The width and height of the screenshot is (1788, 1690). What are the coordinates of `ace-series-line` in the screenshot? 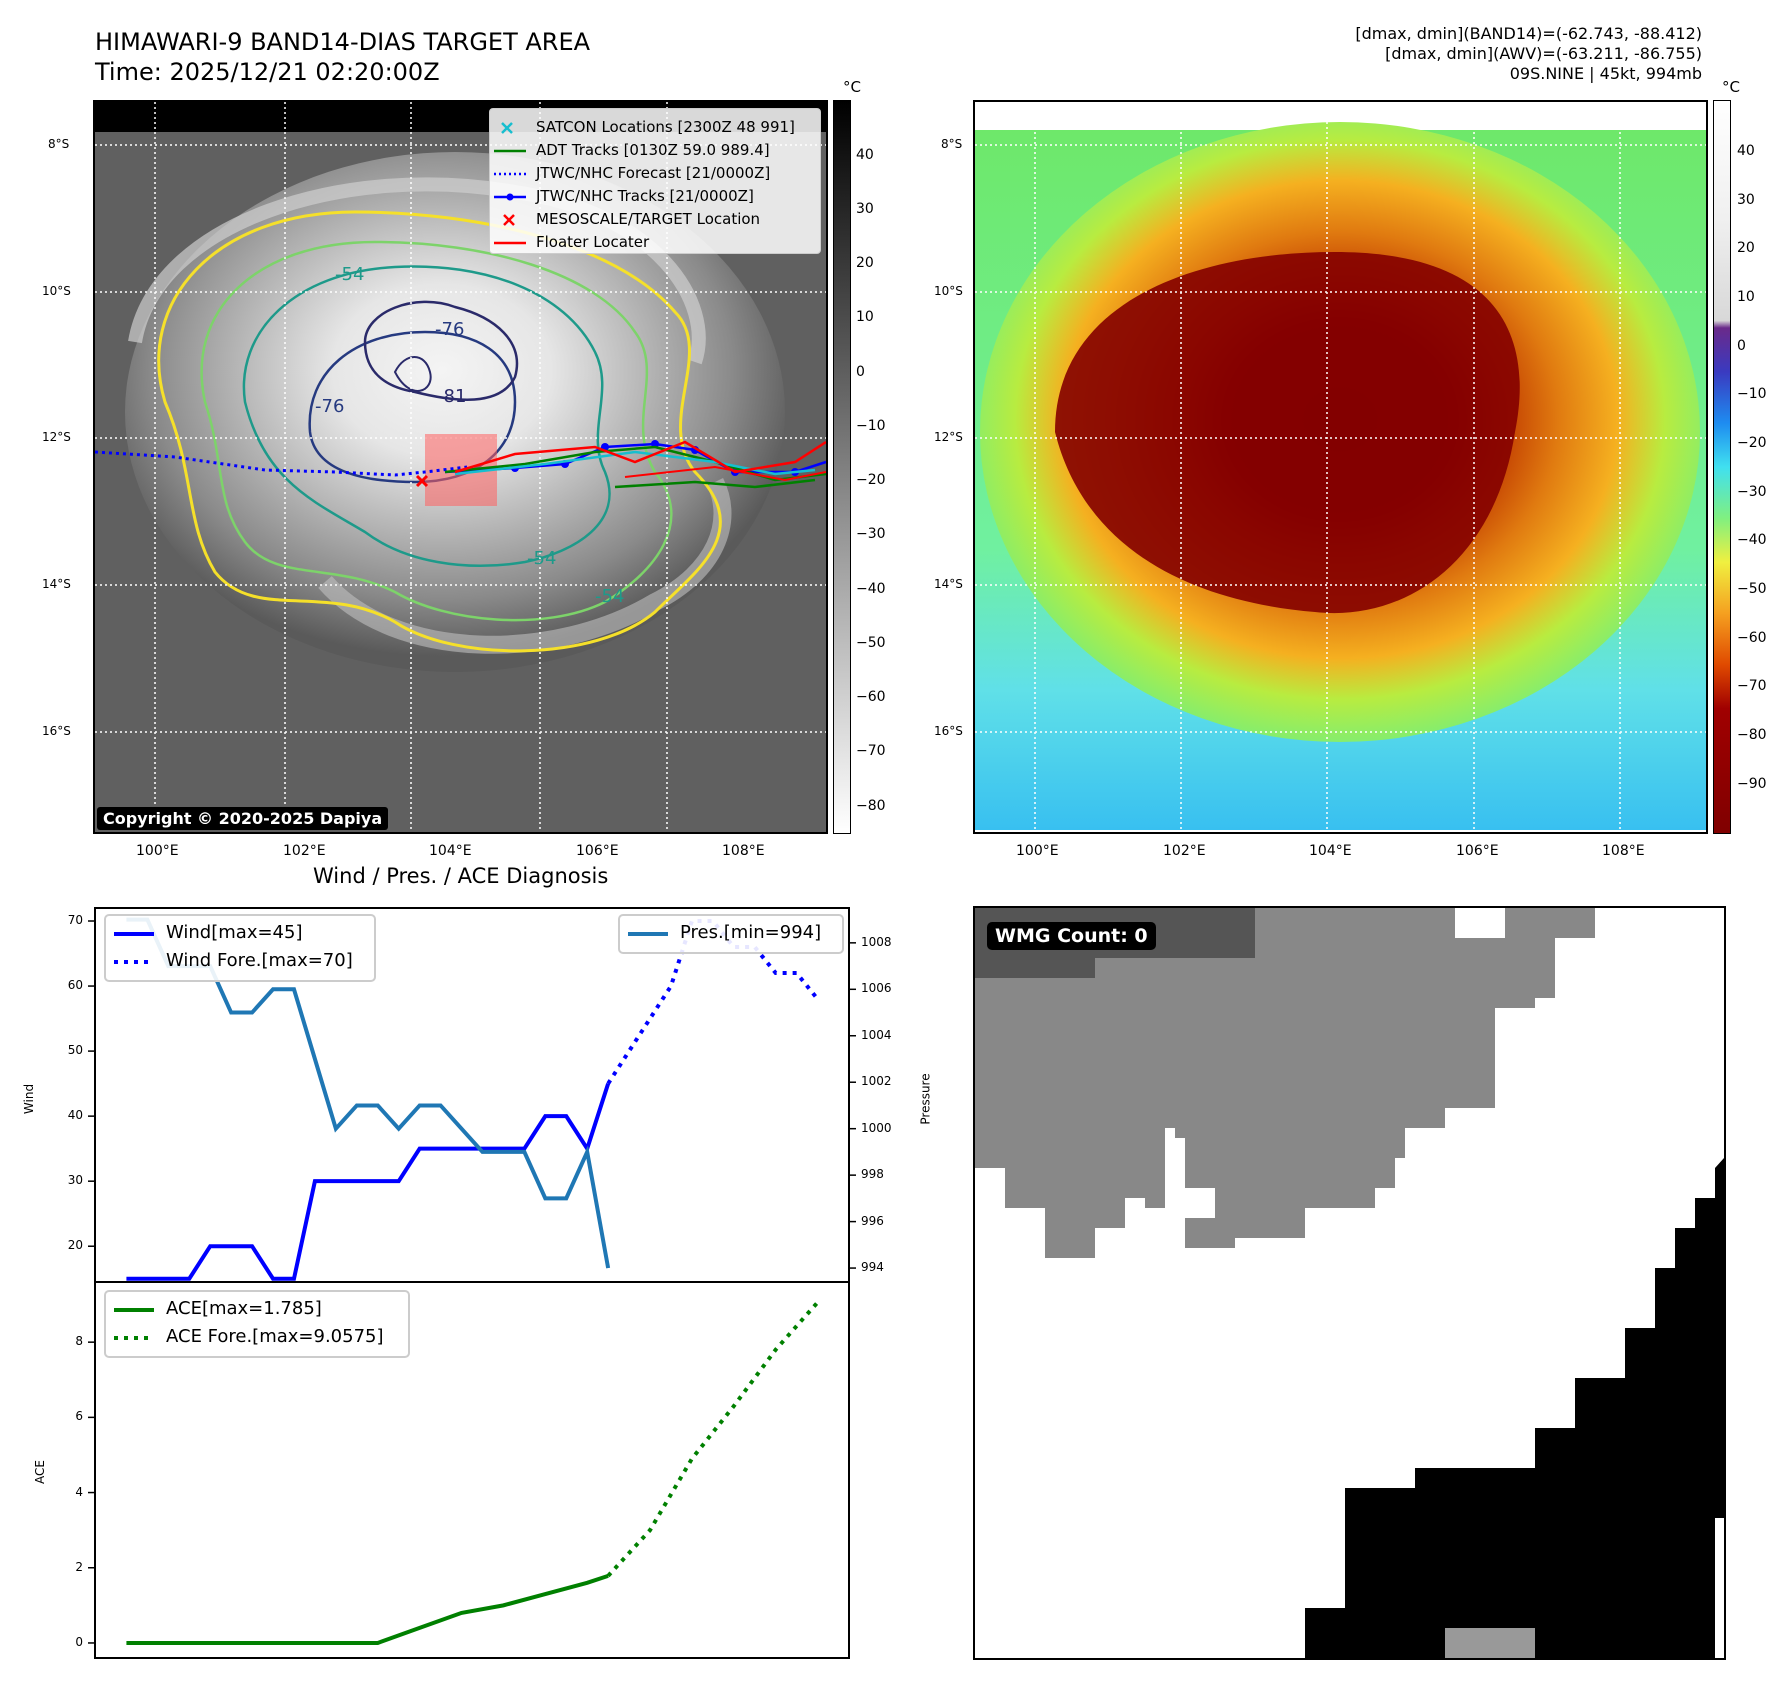 It's located at (367, 1609).